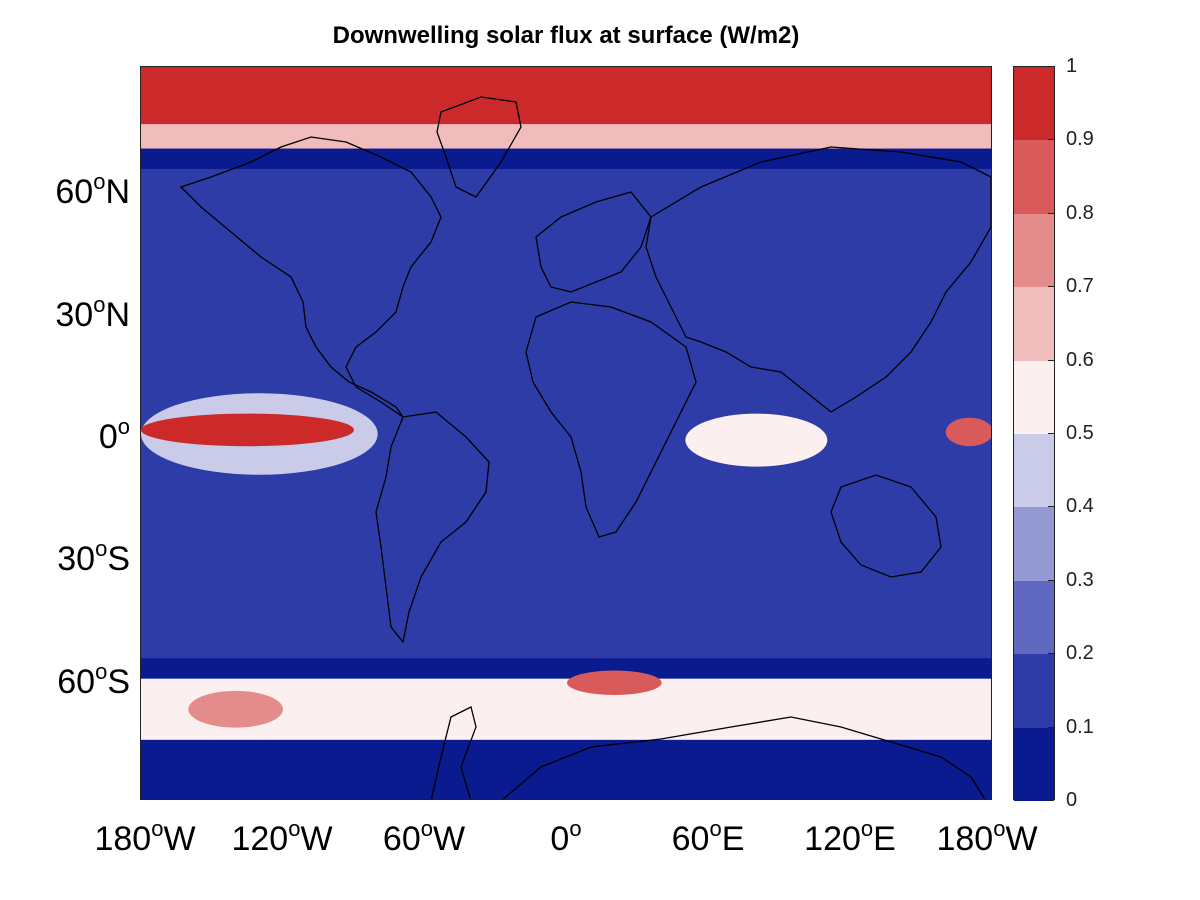 The image size is (1200, 900). I want to click on lon-tick-label: 60oE, so click(708, 837).